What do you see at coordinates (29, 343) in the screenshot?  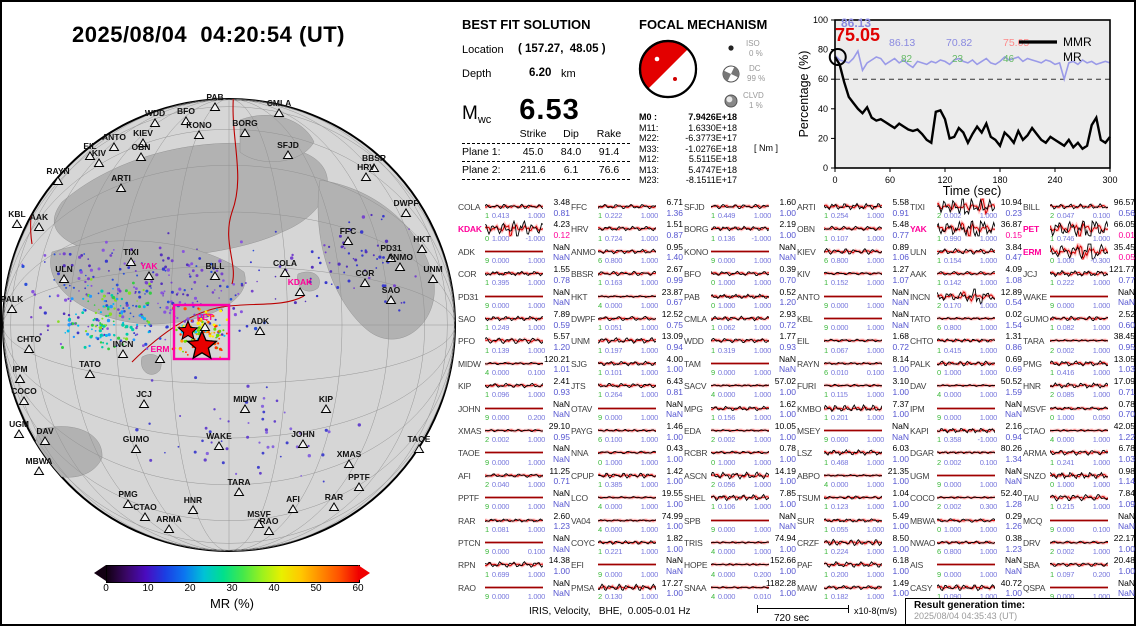 I see `map-station-CHTO: CHTO` at bounding box center [29, 343].